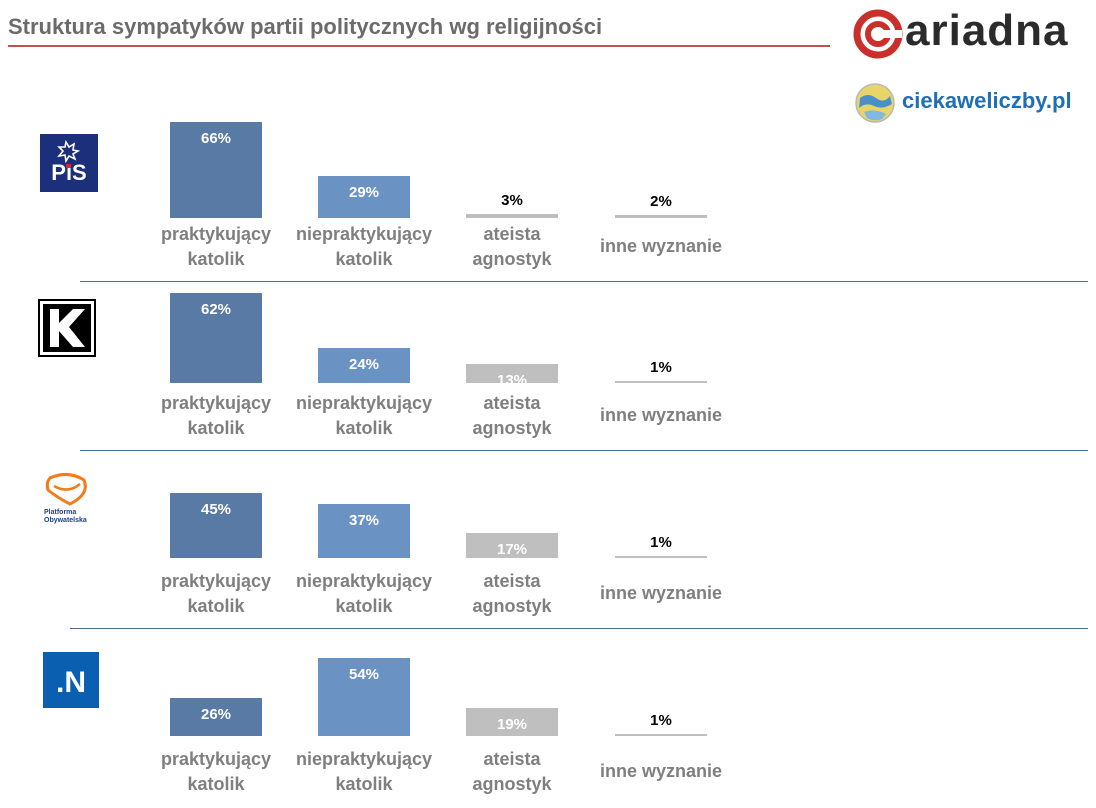 This screenshot has width=1096, height=808. I want to click on brand-name: ariadna, so click(987, 30).